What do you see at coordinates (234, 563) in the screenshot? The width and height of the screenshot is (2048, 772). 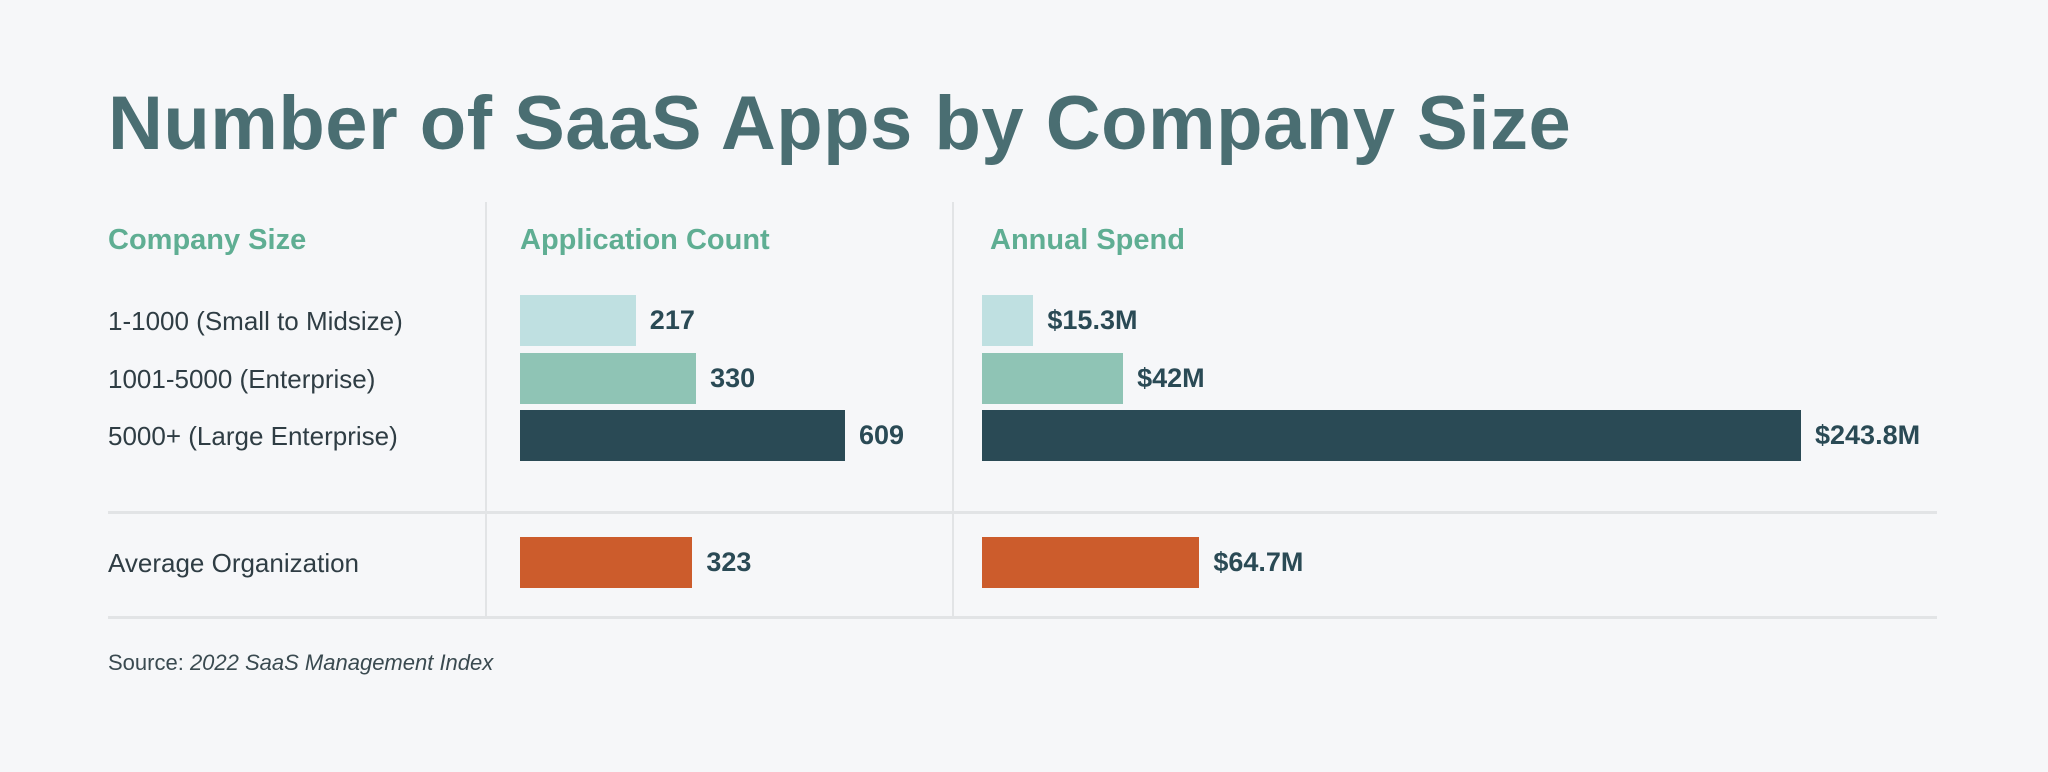 I see `row-label: Average Organization` at bounding box center [234, 563].